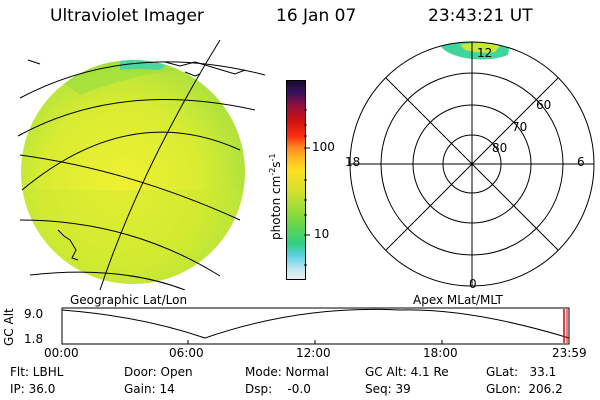 This screenshot has width=600, height=400. Describe the element at coordinates (287, 372) in the screenshot. I see `status-mode: Mode: Normal` at that location.